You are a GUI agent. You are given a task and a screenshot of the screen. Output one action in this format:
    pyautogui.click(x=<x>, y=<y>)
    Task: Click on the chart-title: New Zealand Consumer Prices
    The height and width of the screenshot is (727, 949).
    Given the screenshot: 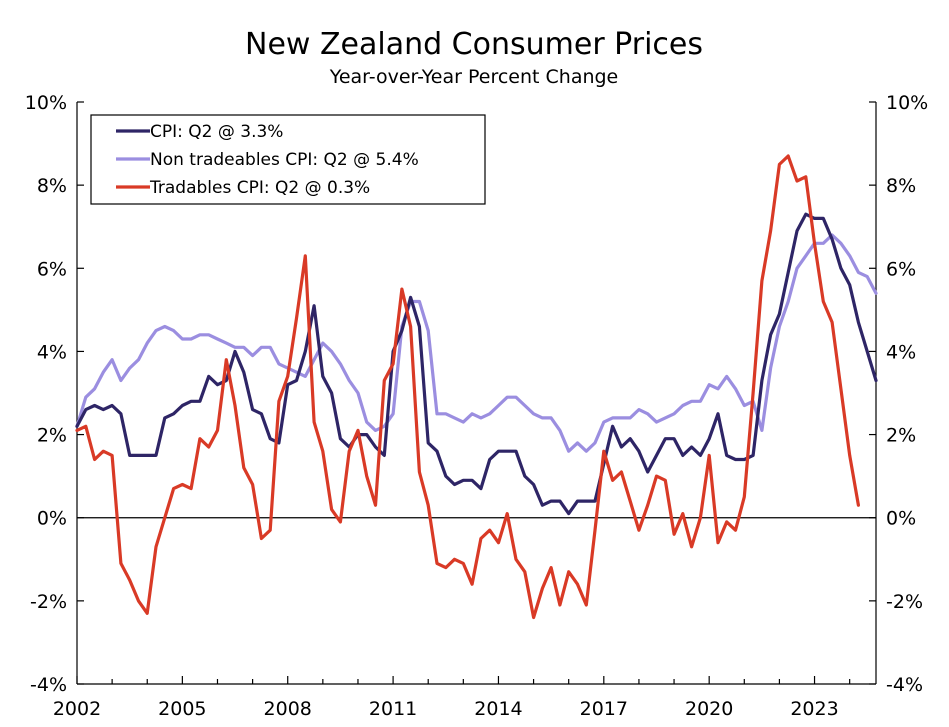 What is the action you would take?
    pyautogui.click(x=474, y=44)
    